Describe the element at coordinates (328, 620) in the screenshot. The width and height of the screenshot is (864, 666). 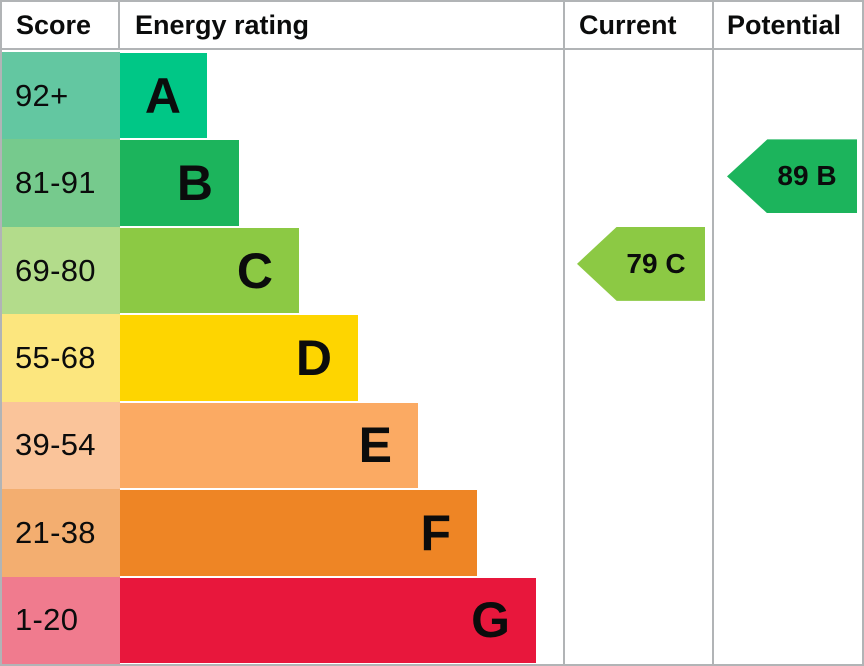
I see `rating-band-bar: G` at that location.